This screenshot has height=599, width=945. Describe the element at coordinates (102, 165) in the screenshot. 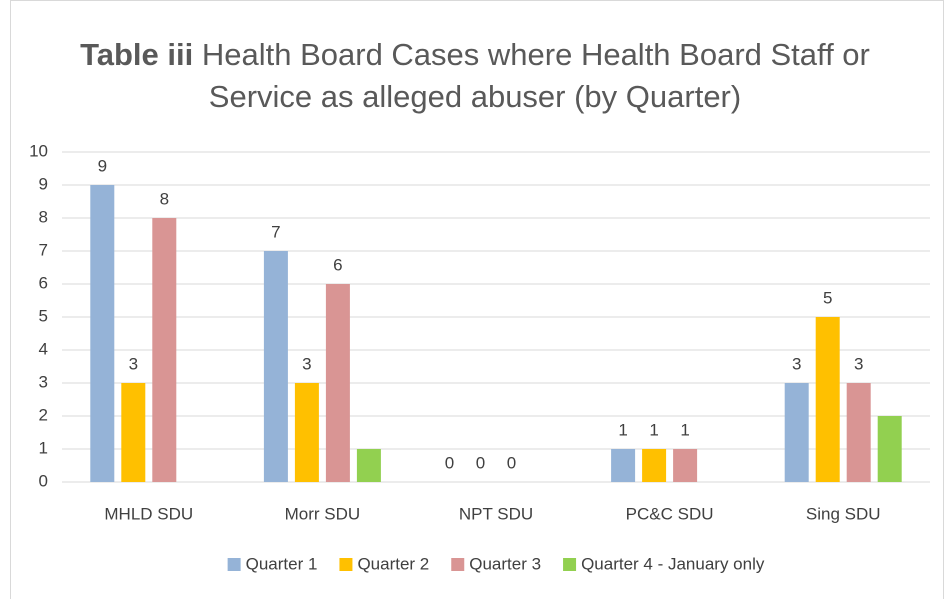

I see `data-label: 9` at that location.